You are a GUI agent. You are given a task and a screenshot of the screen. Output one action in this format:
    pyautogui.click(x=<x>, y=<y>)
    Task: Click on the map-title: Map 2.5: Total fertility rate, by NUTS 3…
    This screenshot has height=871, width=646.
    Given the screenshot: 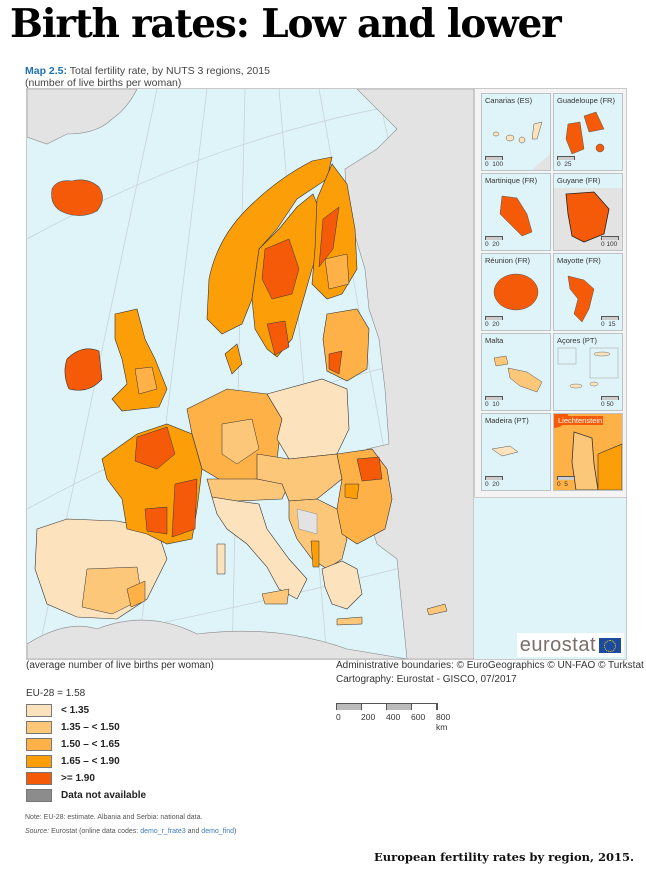 What is the action you would take?
    pyautogui.click(x=147, y=71)
    